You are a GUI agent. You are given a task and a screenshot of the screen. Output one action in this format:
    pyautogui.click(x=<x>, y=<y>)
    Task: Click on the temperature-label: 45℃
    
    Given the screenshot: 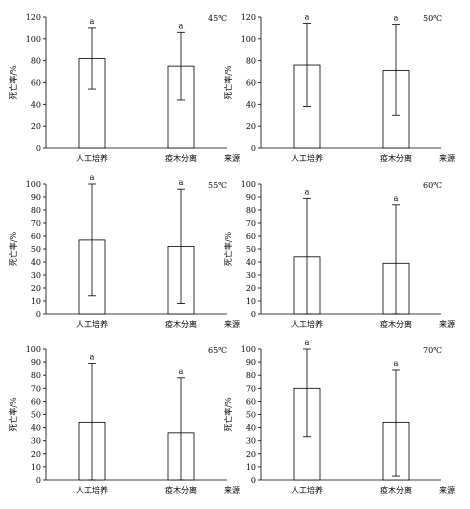 What is the action you would take?
    pyautogui.click(x=217, y=18)
    